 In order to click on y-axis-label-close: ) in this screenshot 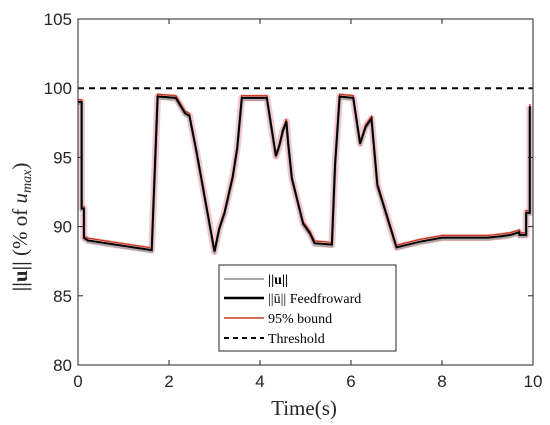, I will do `click(20, 166)`.